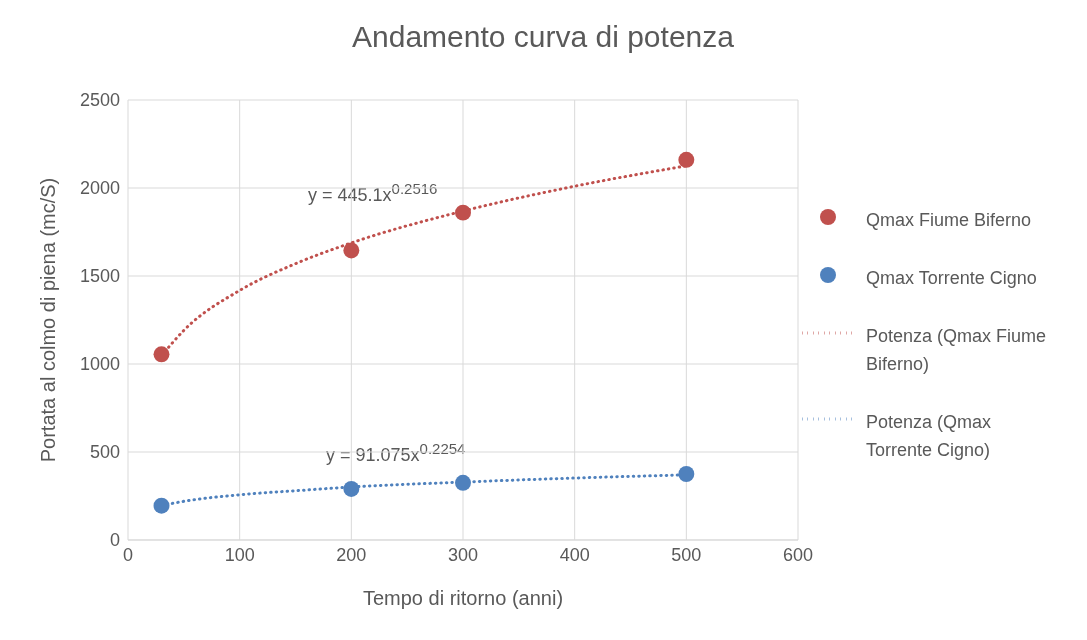  What do you see at coordinates (99, 100) in the screenshot?
I see `y-tick-label: 2500` at bounding box center [99, 100].